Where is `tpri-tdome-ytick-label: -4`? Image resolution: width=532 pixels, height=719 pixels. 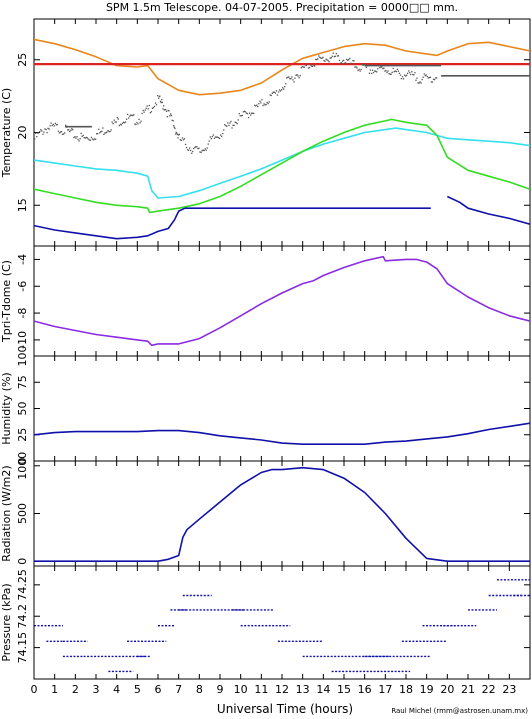
tpri-tdome-ytick-label: -4 is located at coordinates (22, 259).